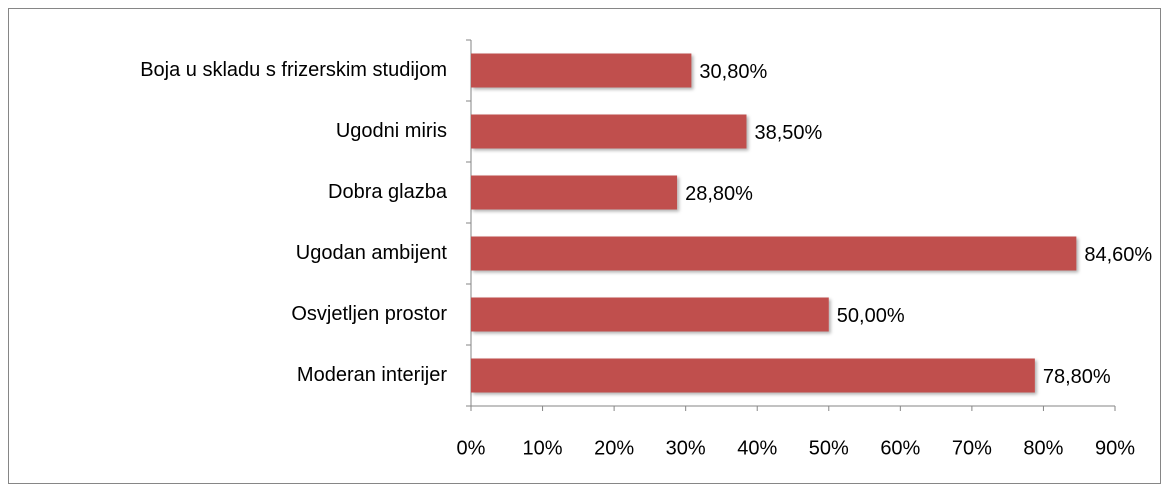 The image size is (1161, 484). Describe the element at coordinates (788, 133) in the screenshot. I see `data-label: 38,50%` at that location.